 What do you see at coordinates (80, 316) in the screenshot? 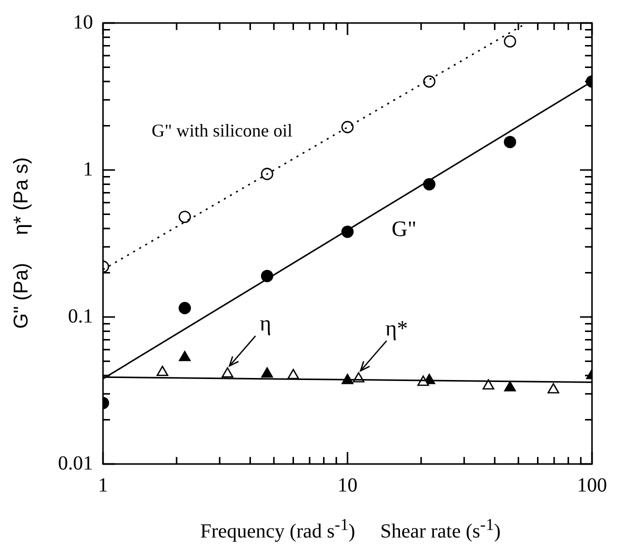
I see `y-tick-label: 0.1` at bounding box center [80, 316].